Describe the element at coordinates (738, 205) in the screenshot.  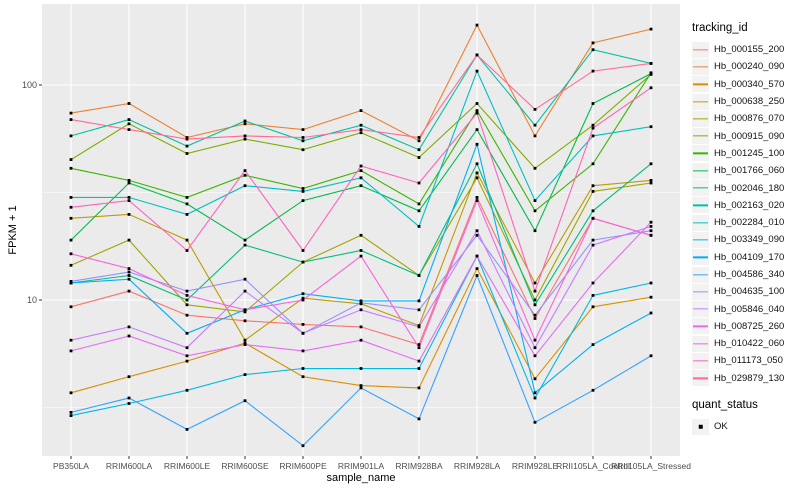
I see `legend-item-Hb_002163_020: Hb_002163_020` at that location.